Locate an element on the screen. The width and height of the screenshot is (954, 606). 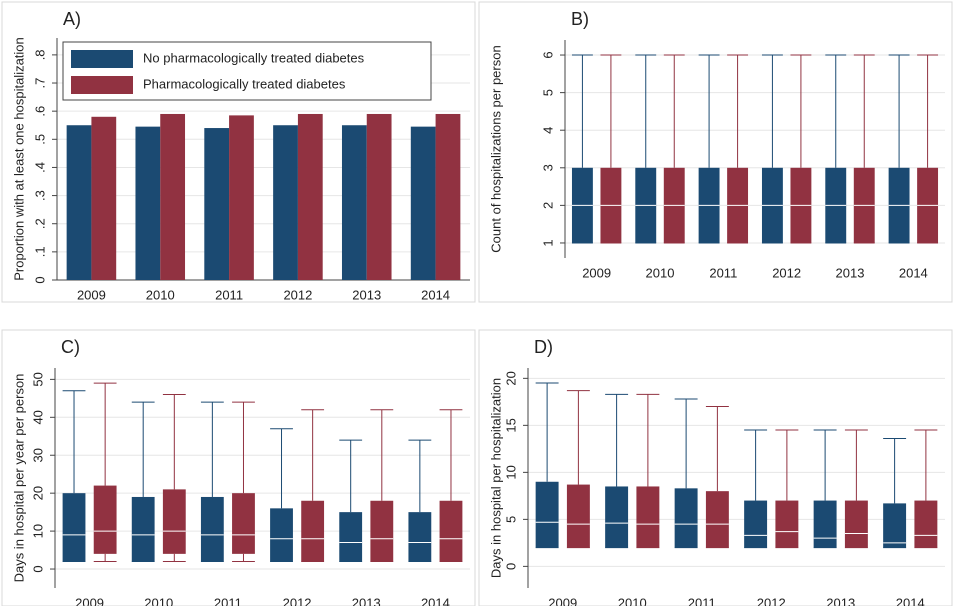
panel-title: B) is located at coordinates (580, 19).